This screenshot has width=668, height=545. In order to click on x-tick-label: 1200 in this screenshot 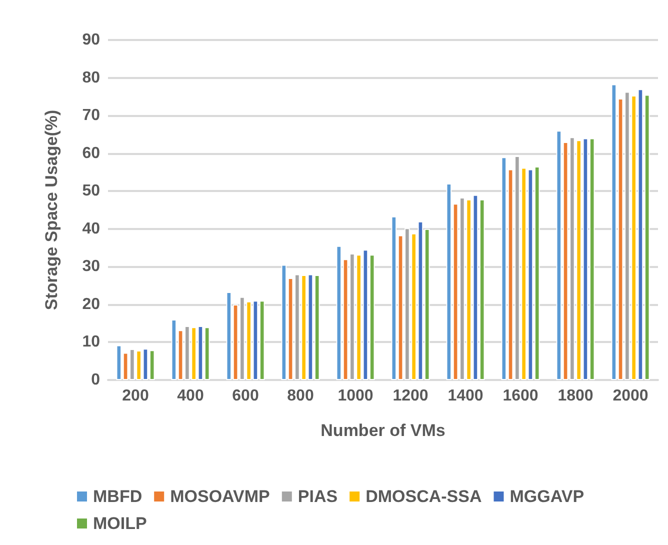, I will do `click(410, 396)`.